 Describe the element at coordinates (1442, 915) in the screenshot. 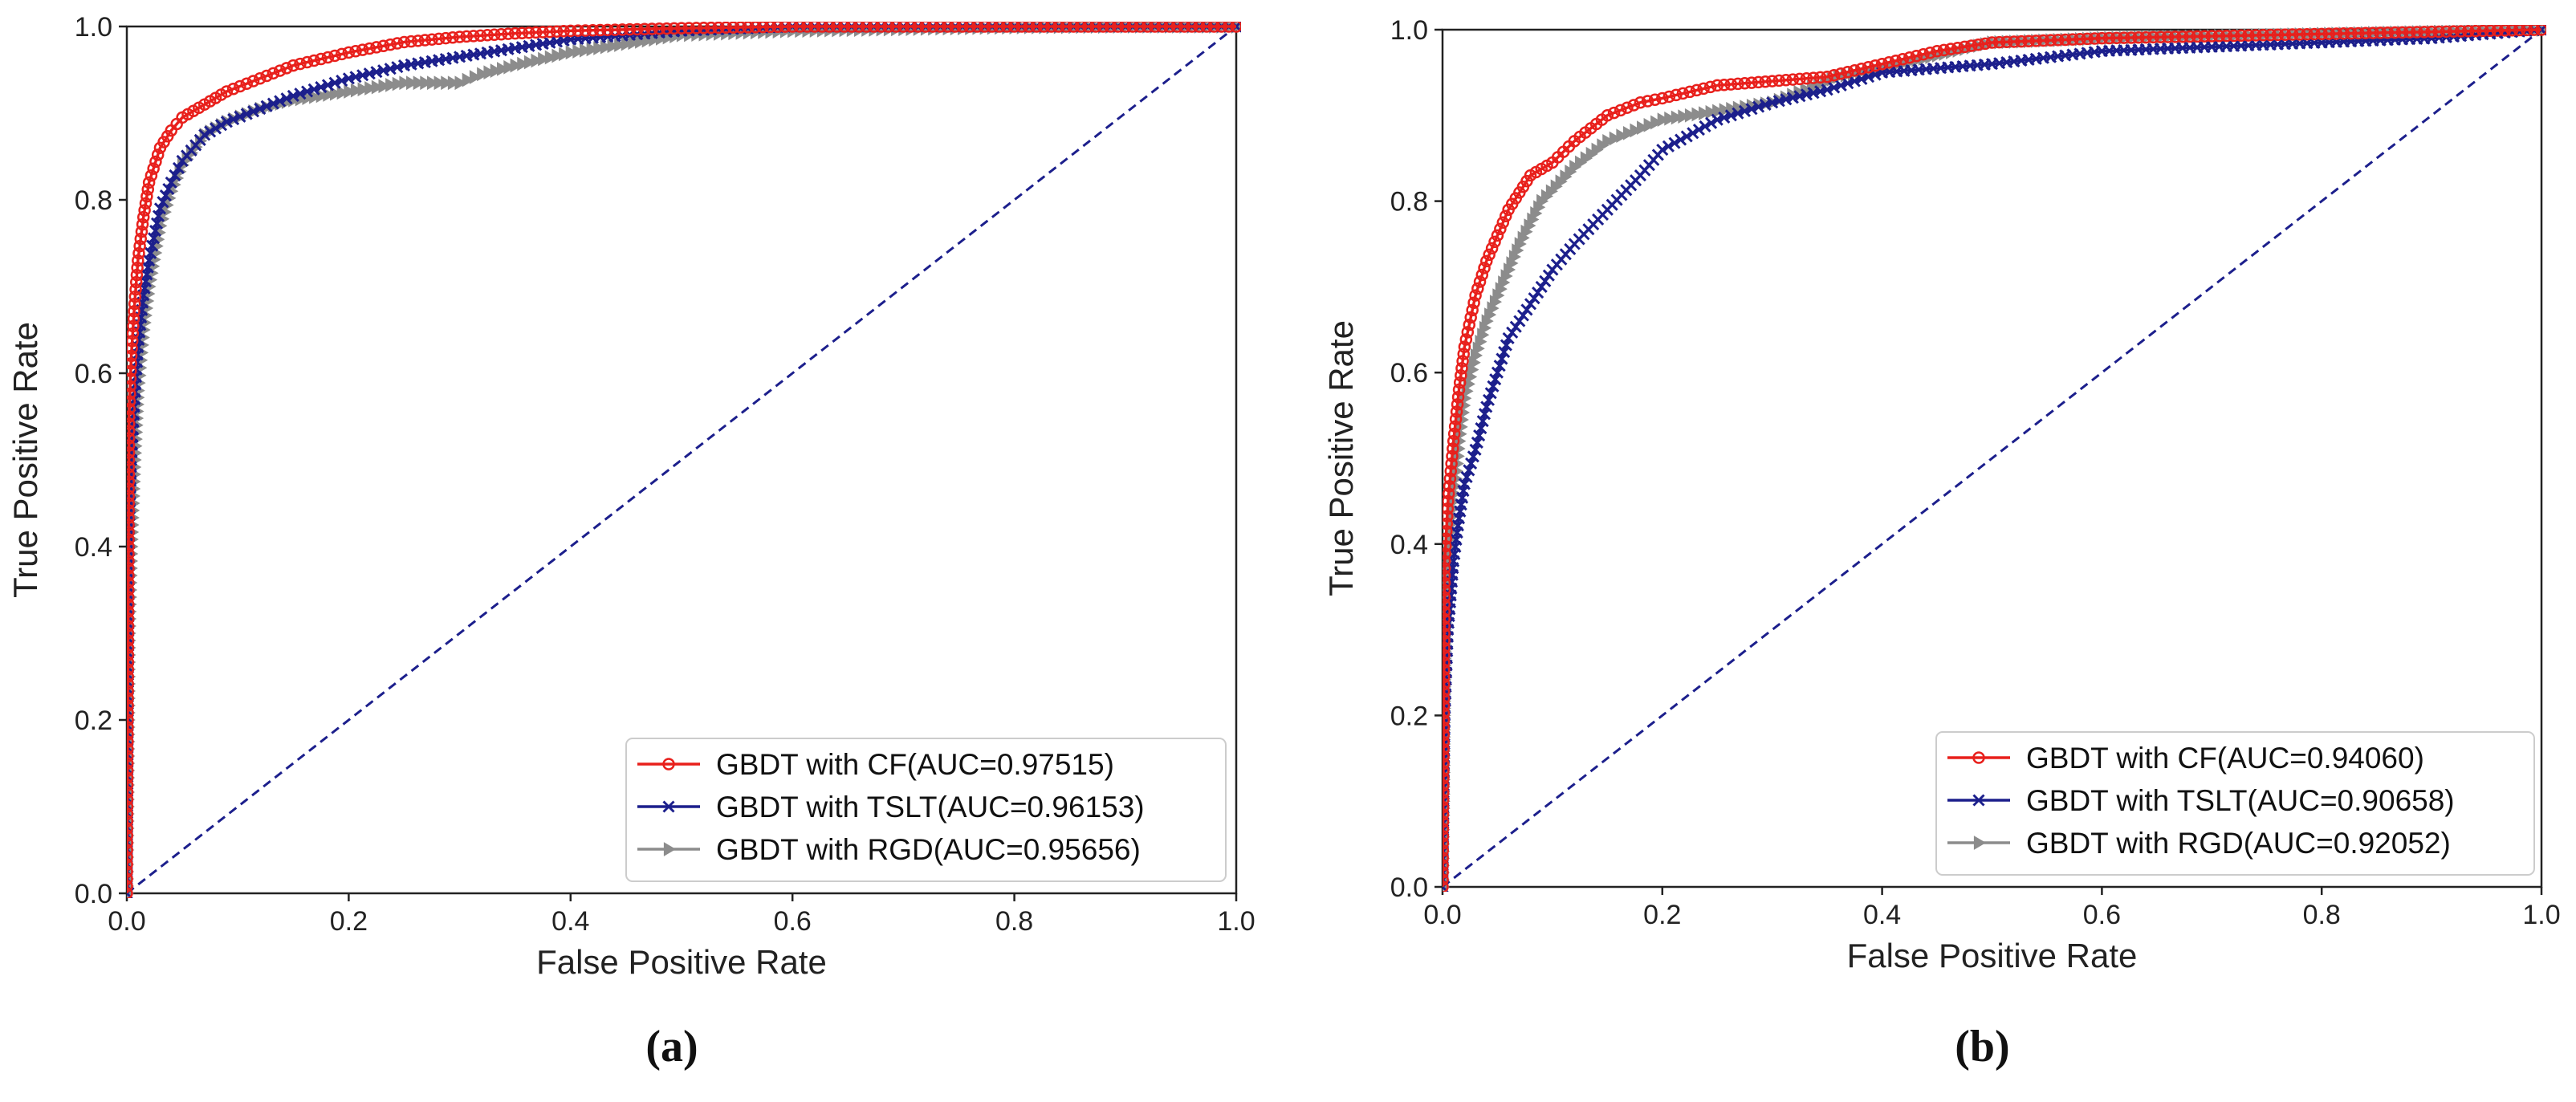

I see `x-tick-label: 0.0` at that location.